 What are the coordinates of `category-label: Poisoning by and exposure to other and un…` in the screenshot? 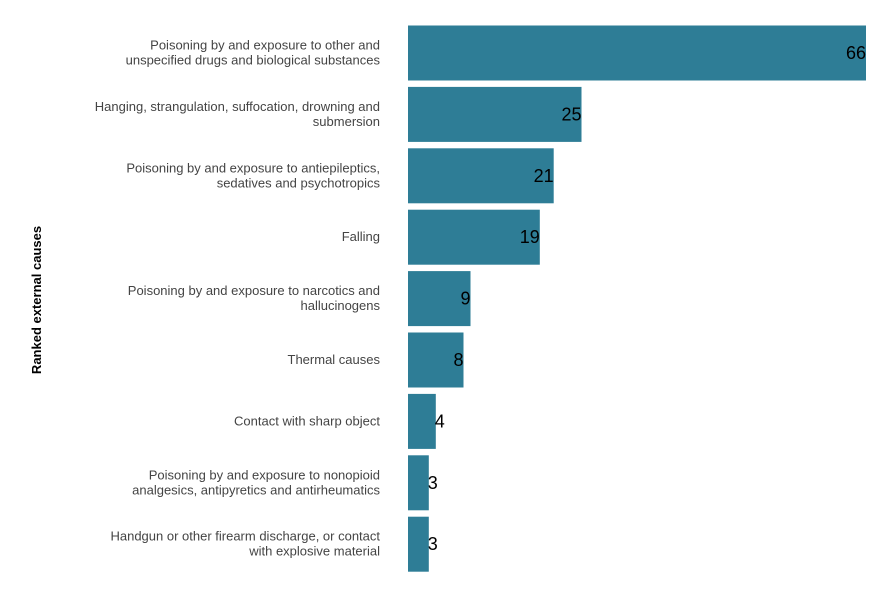 It's located at (253, 53).